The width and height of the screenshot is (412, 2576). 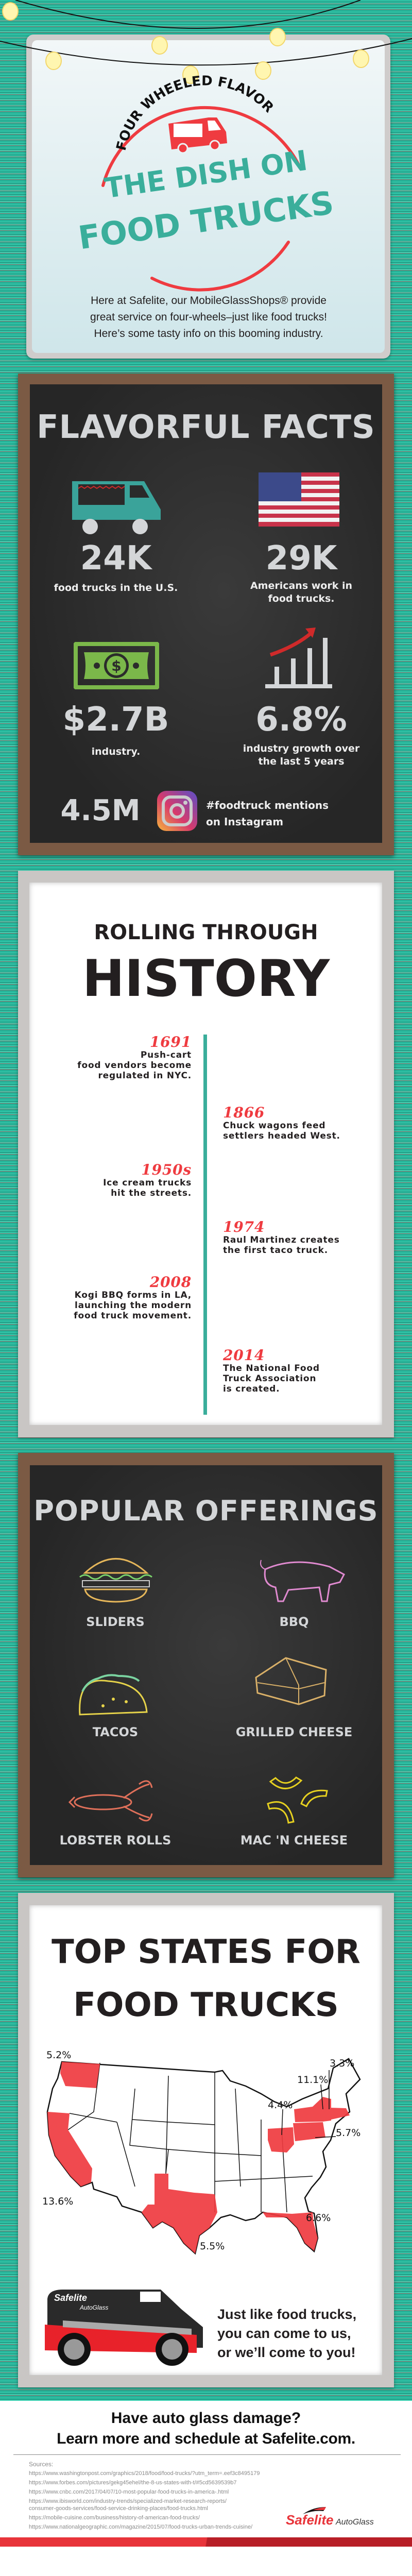 What do you see at coordinates (298, 1800) in the screenshot?
I see `macaroni-icon` at bounding box center [298, 1800].